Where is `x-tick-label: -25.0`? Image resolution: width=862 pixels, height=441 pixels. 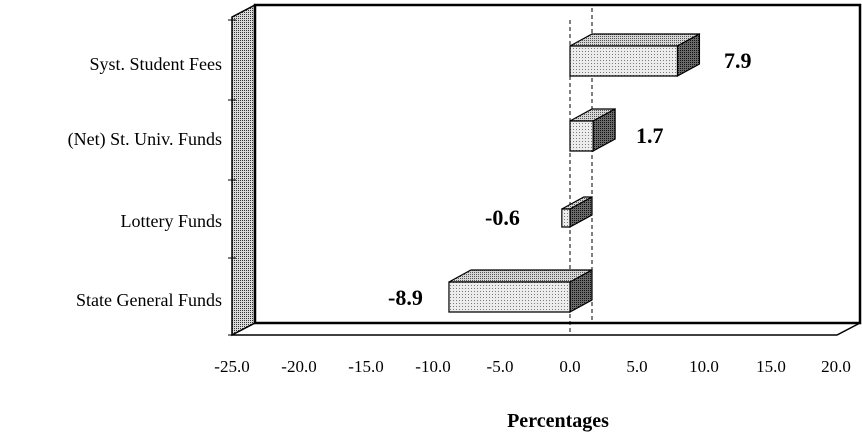
x-tick-label: -25.0 is located at coordinates (231, 366).